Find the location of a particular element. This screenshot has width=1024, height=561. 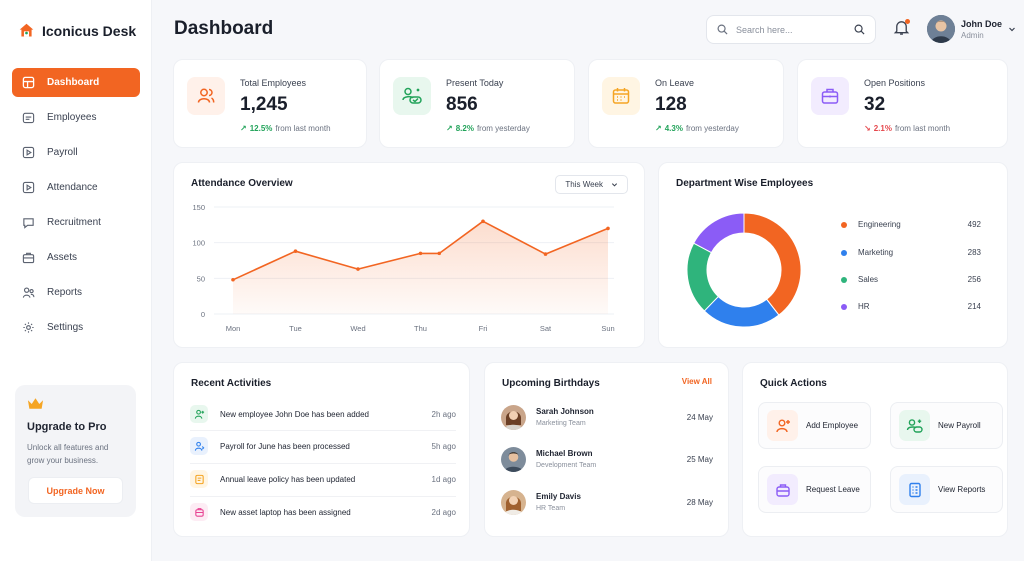

attendance-chart: 0 50 100 150 Mon Tue Wed Thu Fri Sat Sun is located at coordinates (403, 268).